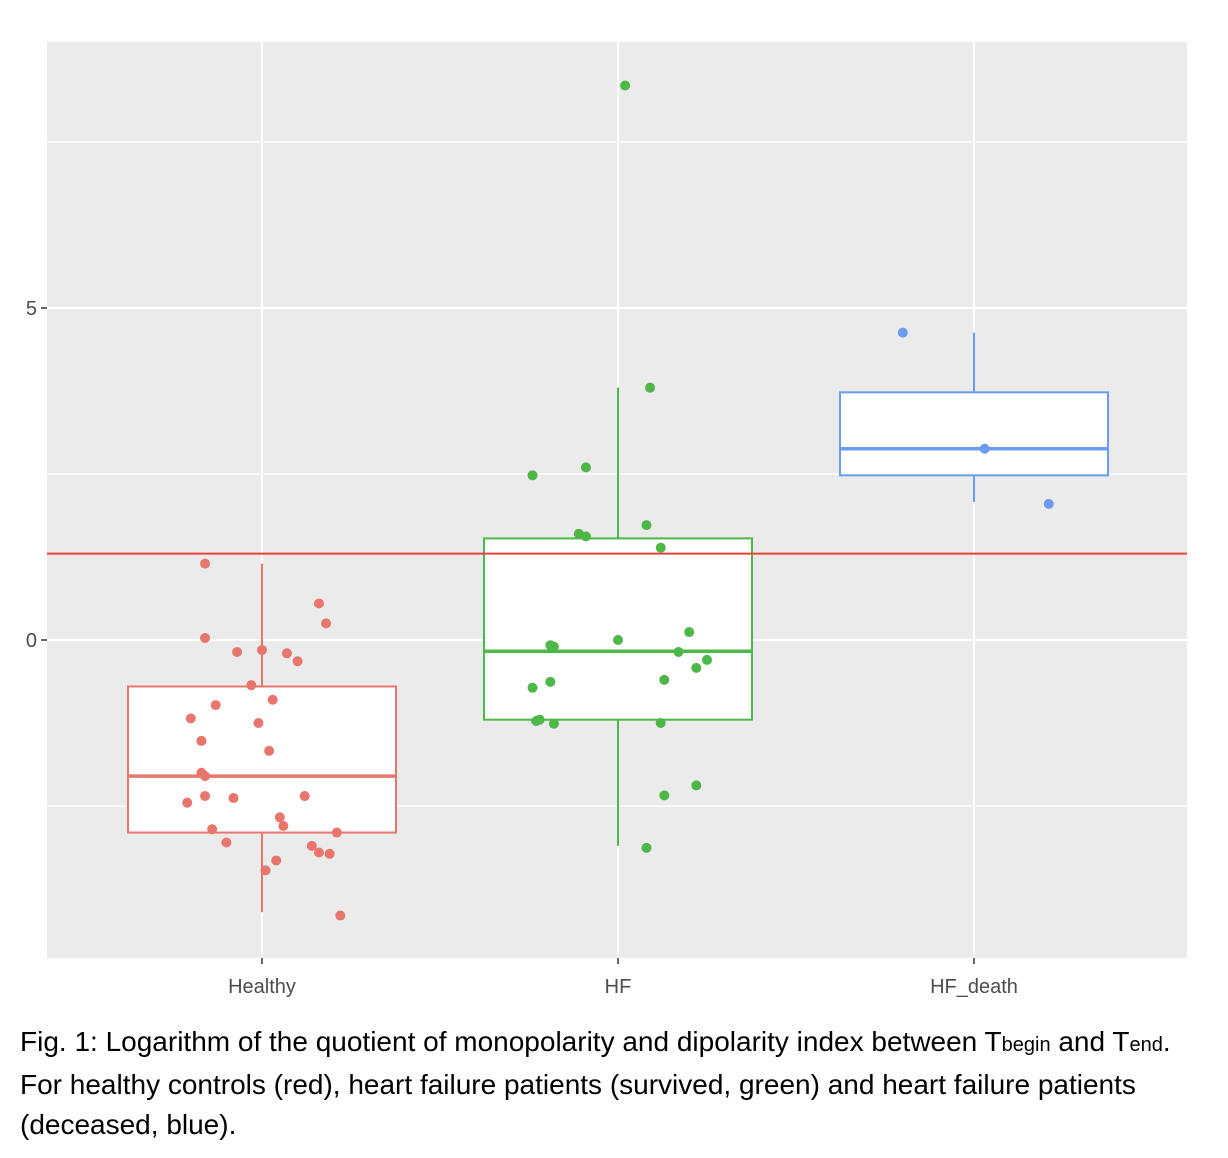 The height and width of the screenshot is (1158, 1228). Describe the element at coordinates (1026, 1045) in the screenshot. I see `caption-subscript-begin: begin` at that location.